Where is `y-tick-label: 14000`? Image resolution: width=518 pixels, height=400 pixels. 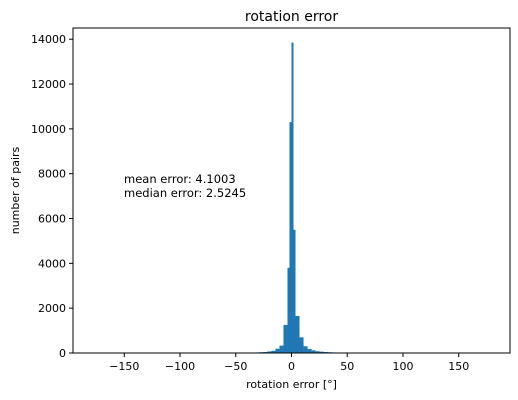
y-tick-label: 14000 is located at coordinates (48, 39).